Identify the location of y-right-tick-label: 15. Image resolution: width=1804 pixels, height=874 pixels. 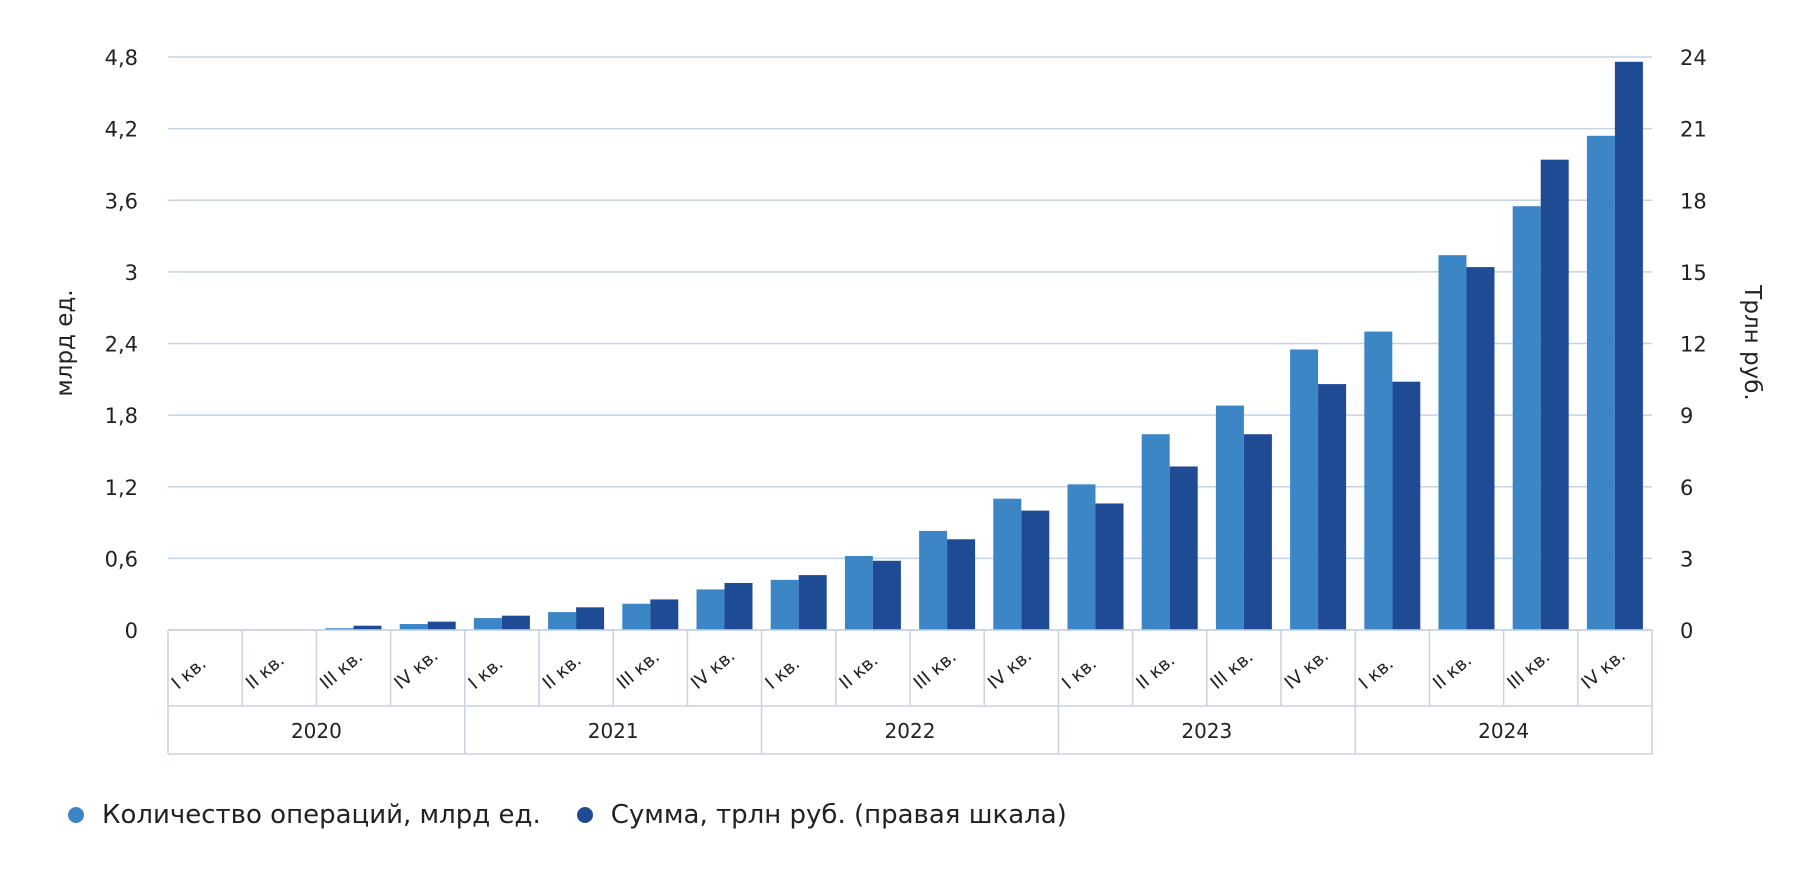
(1693, 273).